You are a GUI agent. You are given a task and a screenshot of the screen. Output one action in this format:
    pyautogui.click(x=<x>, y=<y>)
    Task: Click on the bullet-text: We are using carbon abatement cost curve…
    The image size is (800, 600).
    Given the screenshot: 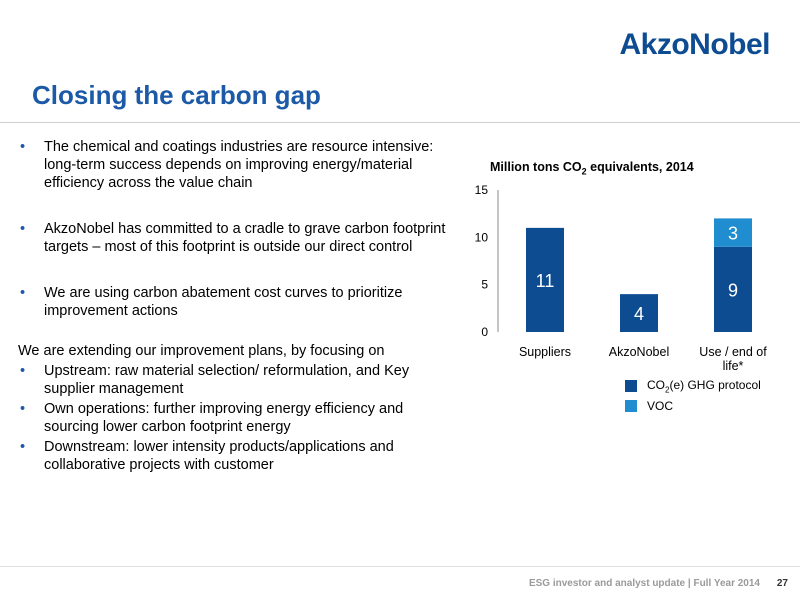 What is the action you would take?
    pyautogui.click(x=223, y=302)
    